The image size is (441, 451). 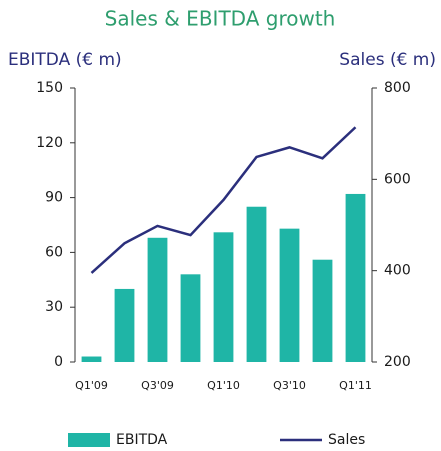 What do you see at coordinates (397, 88) in the screenshot?
I see `y2-tick-label: 800` at bounding box center [397, 88].